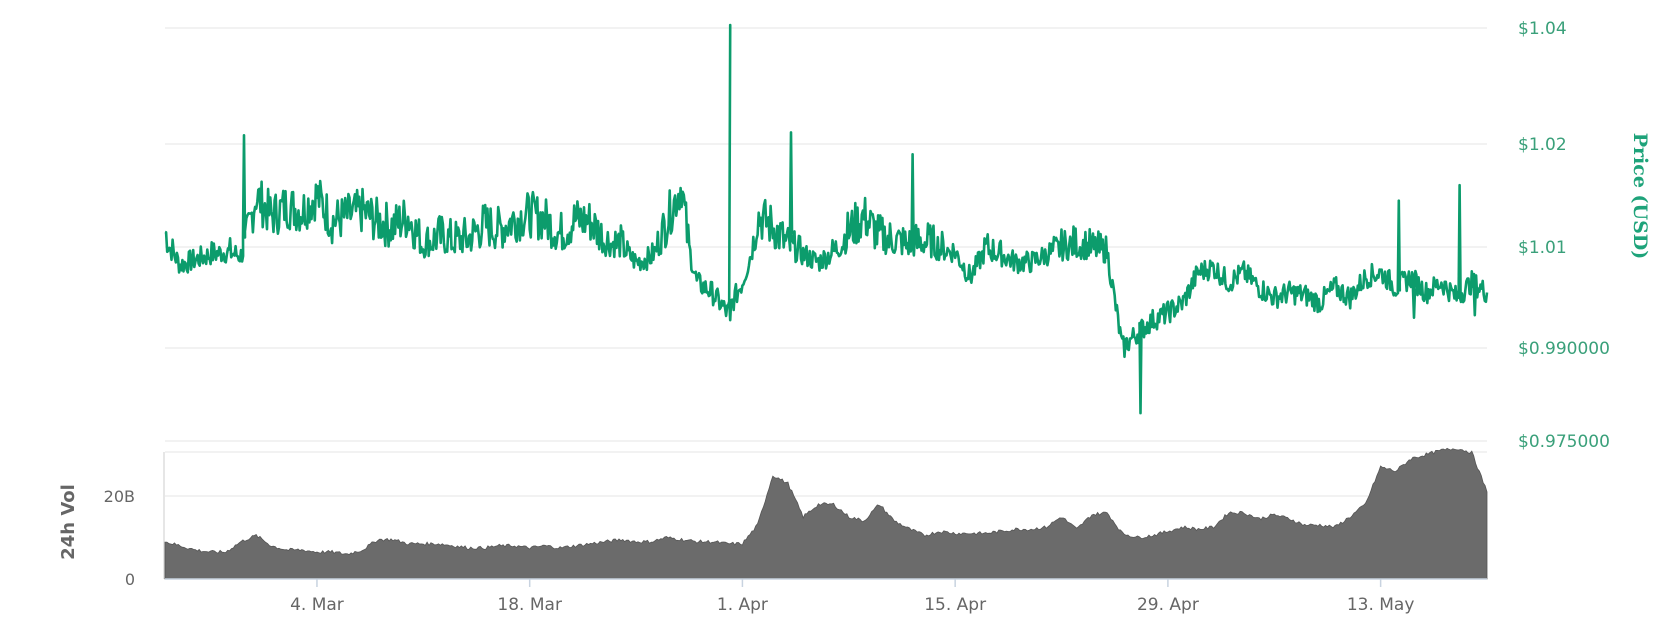 This screenshot has width=1673, height=621. I want to click on price-axis-ticks: $1.04 $1.02 $1.01 $0.990000 $0.975000, so click(1564, 235).